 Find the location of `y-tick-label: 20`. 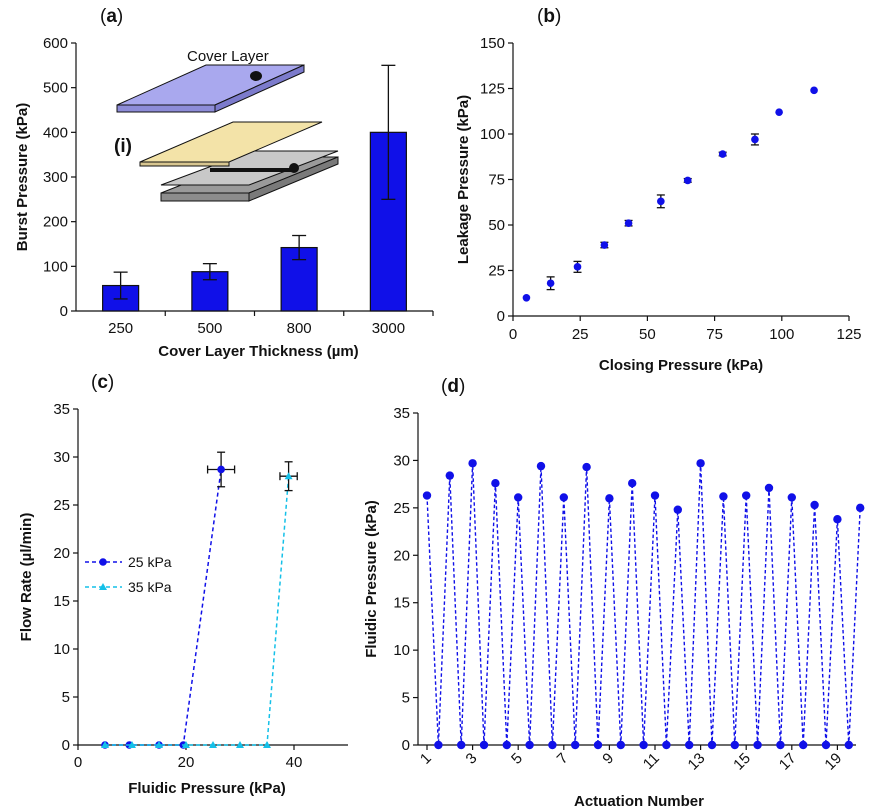

y-tick-label: 20 is located at coordinates (61, 553).